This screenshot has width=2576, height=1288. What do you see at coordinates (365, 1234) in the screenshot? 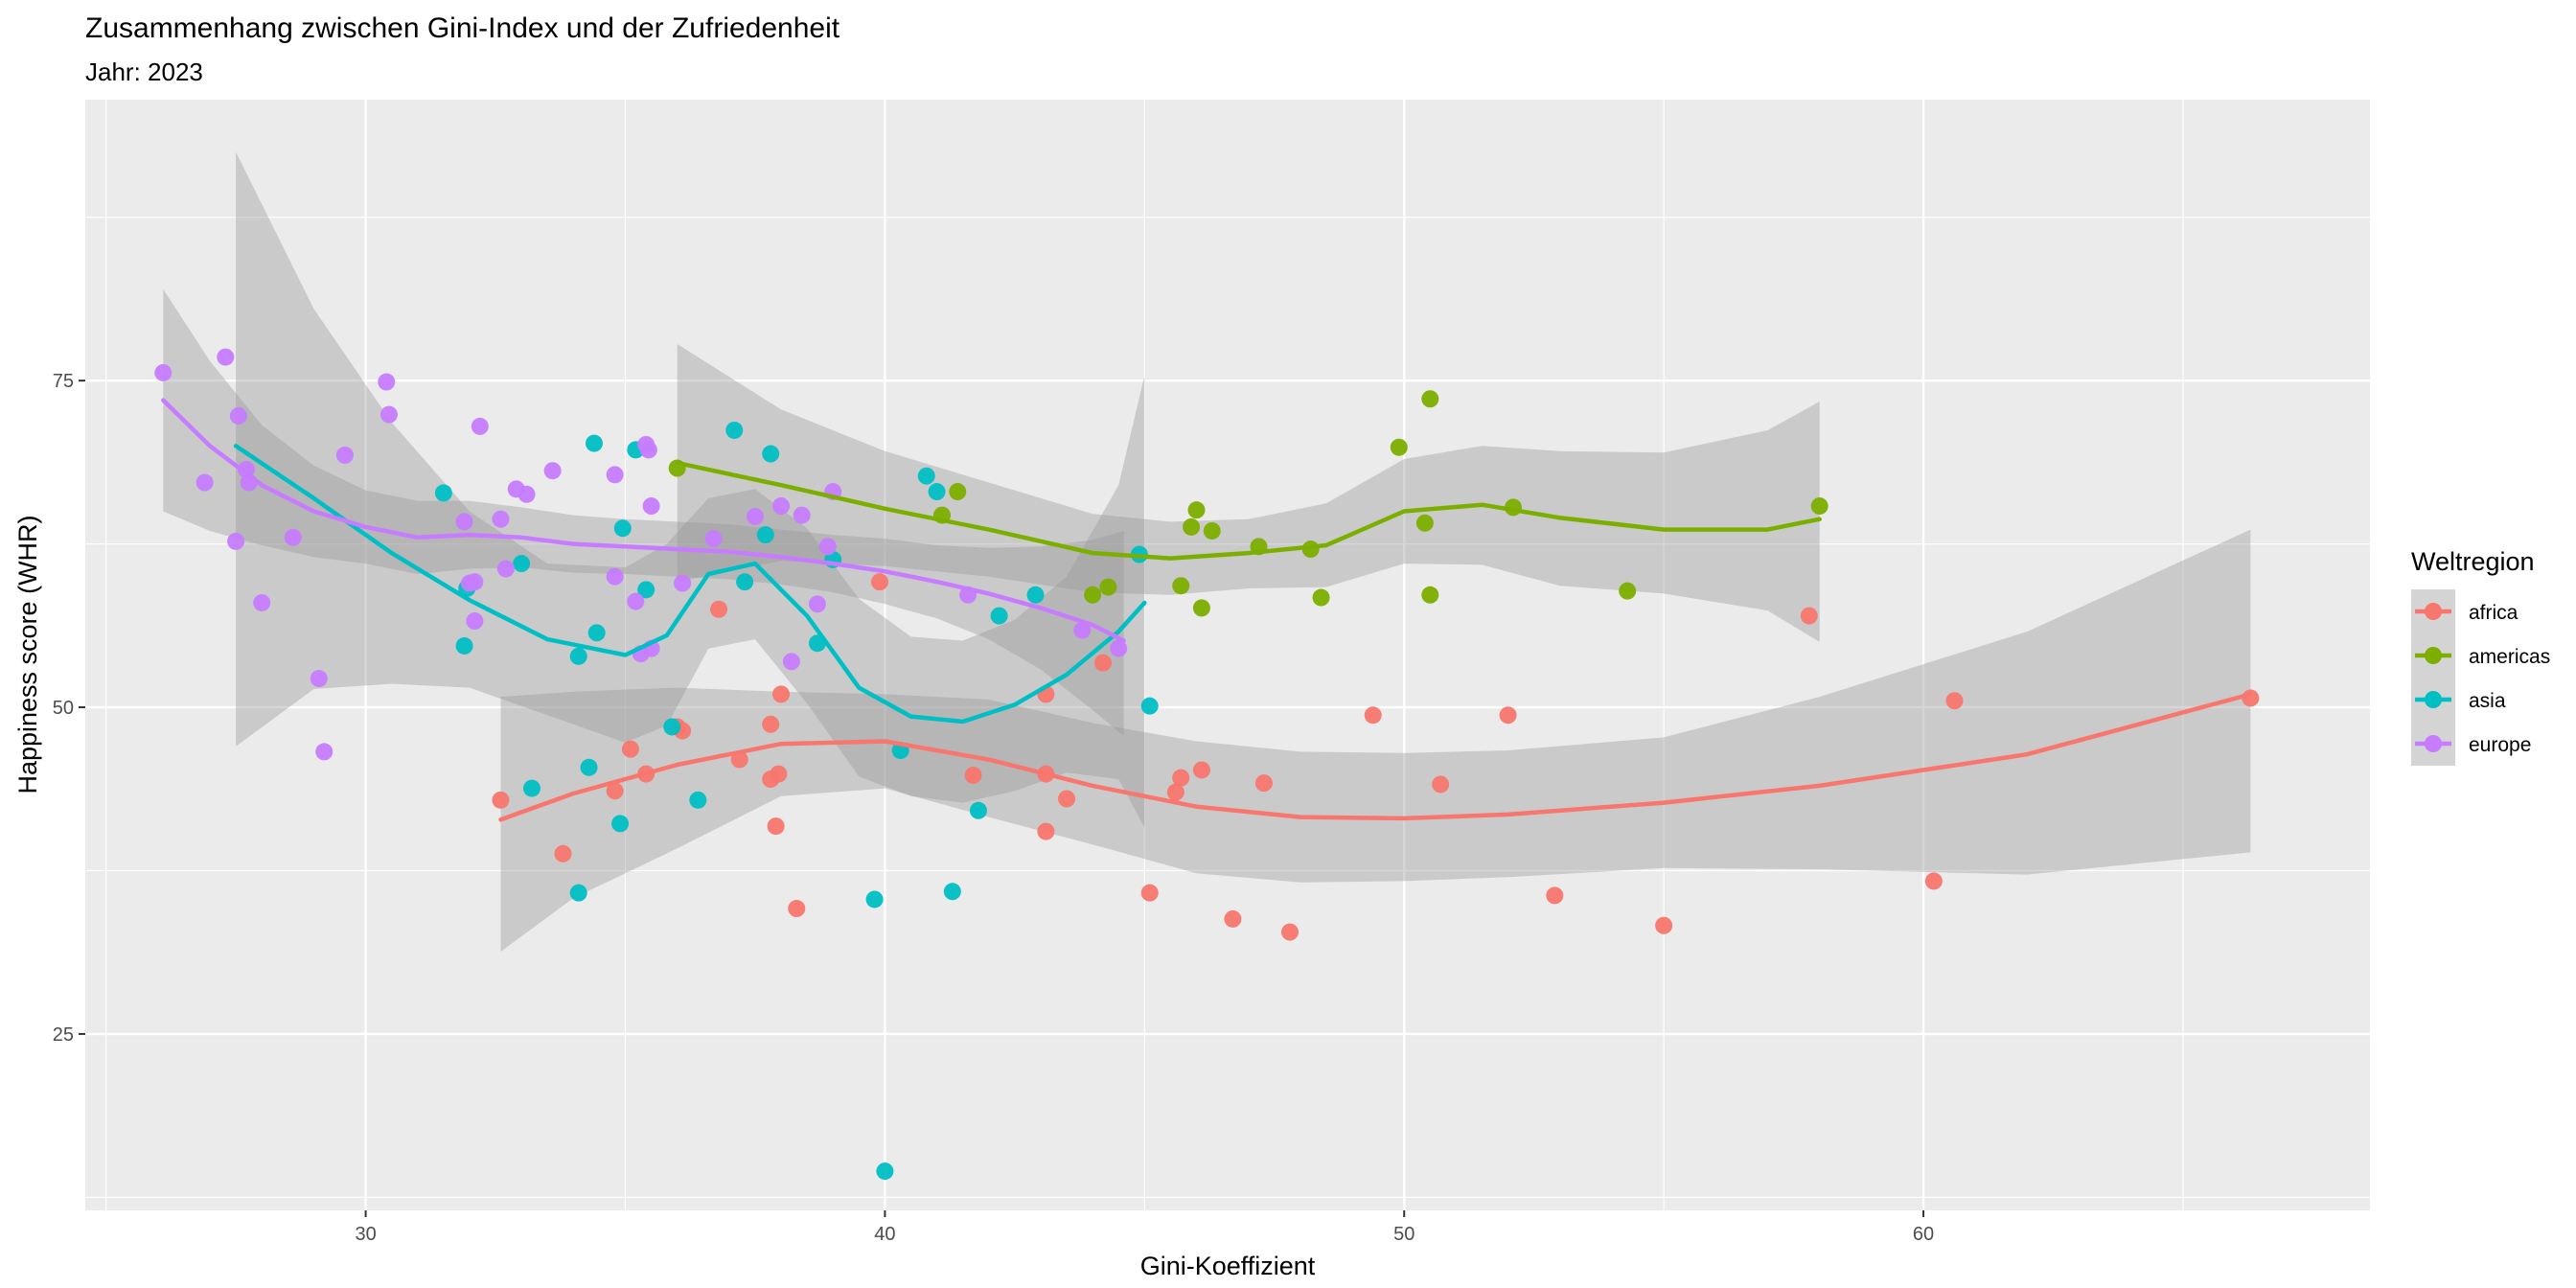
I see `x-tick-label: 30` at bounding box center [365, 1234].